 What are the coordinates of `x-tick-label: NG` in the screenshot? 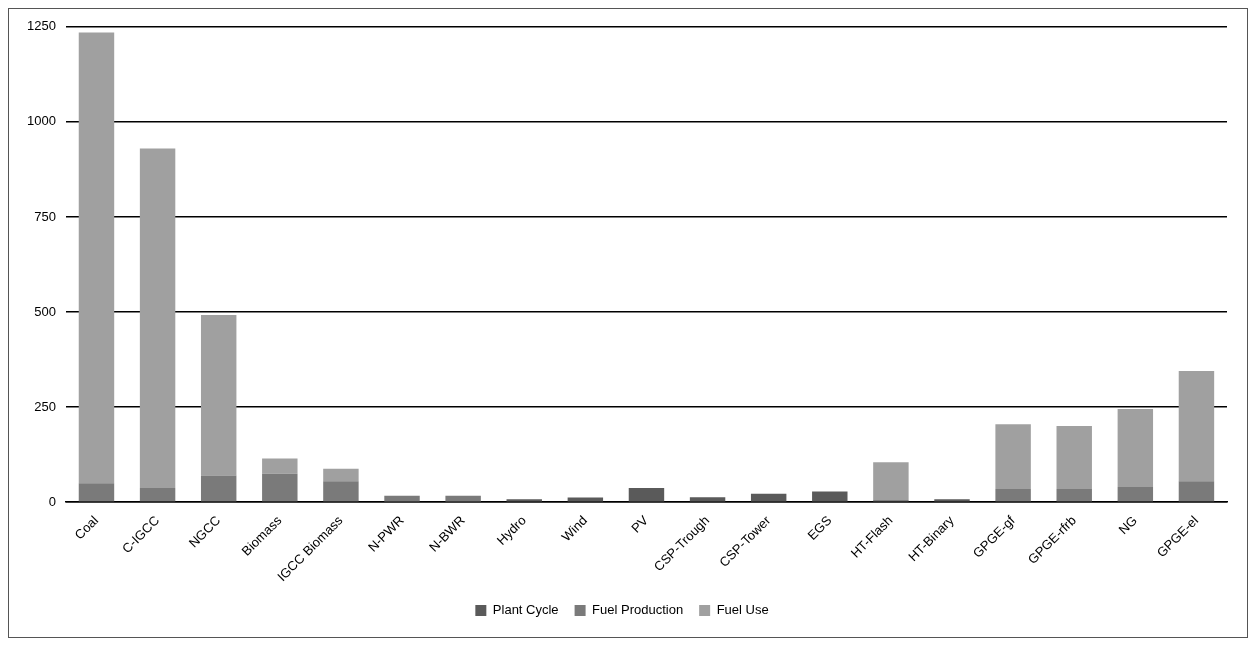 It's located at (1127, 525).